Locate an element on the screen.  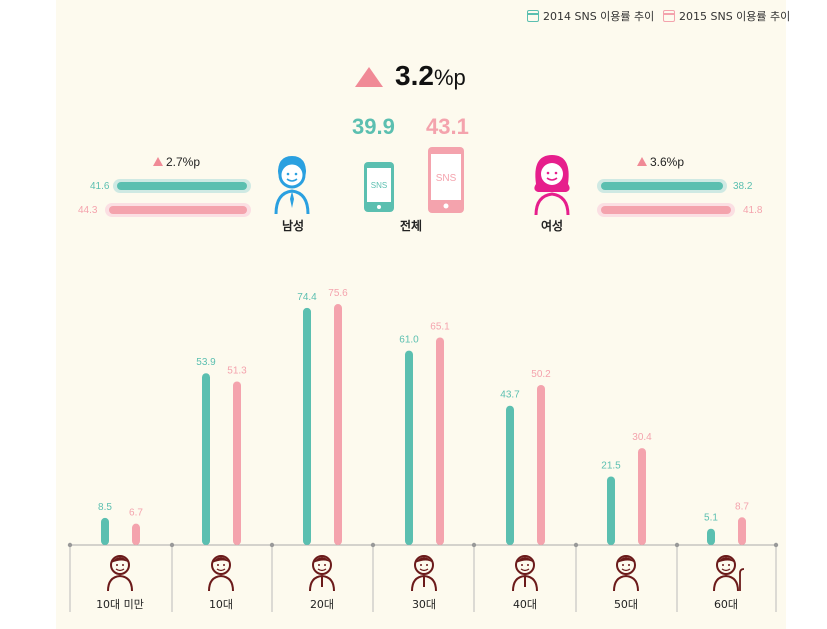
legend-2015: 2015 SNS 이용률 추이 is located at coordinates (726, 16).